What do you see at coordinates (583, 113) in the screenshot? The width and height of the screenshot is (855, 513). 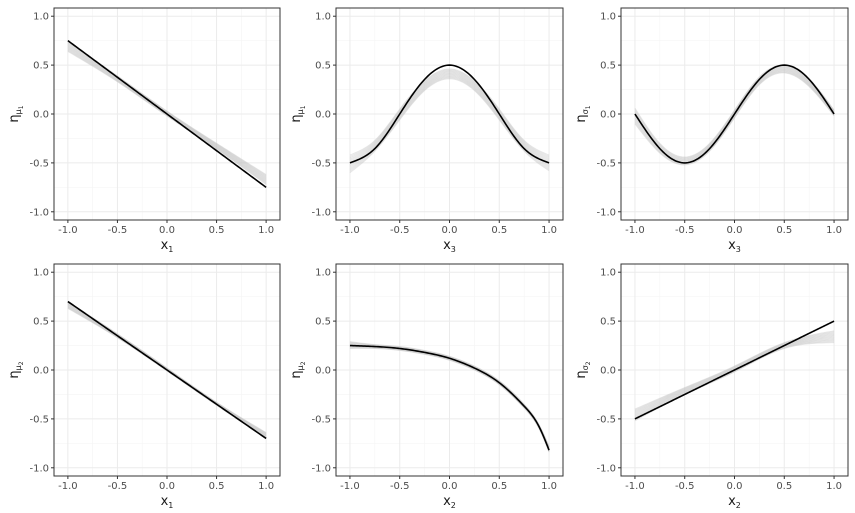 I see `y-axis-title: ησ1` at bounding box center [583, 113].